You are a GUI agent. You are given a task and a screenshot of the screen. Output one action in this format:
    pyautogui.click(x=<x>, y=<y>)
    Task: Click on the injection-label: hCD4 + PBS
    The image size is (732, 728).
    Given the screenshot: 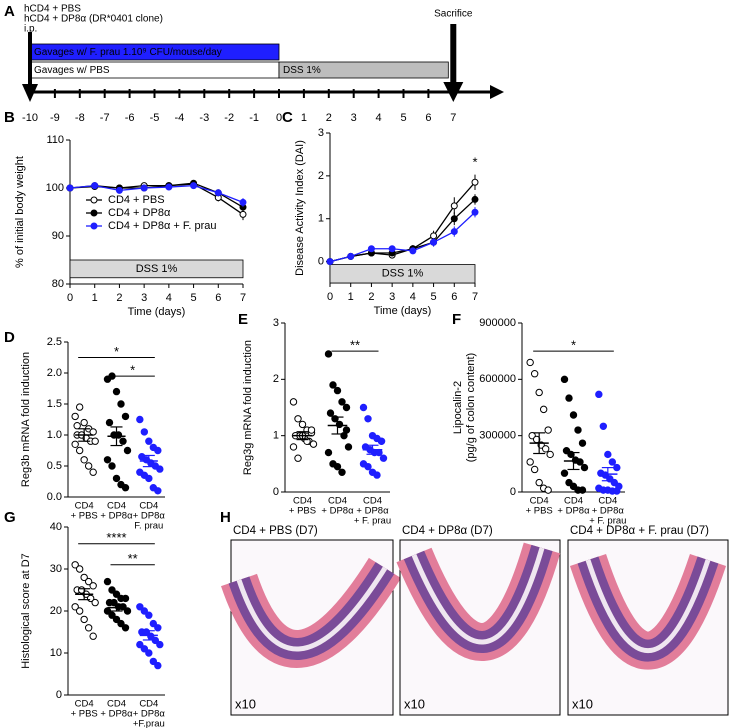 What is the action you would take?
    pyautogui.click(x=52, y=9)
    